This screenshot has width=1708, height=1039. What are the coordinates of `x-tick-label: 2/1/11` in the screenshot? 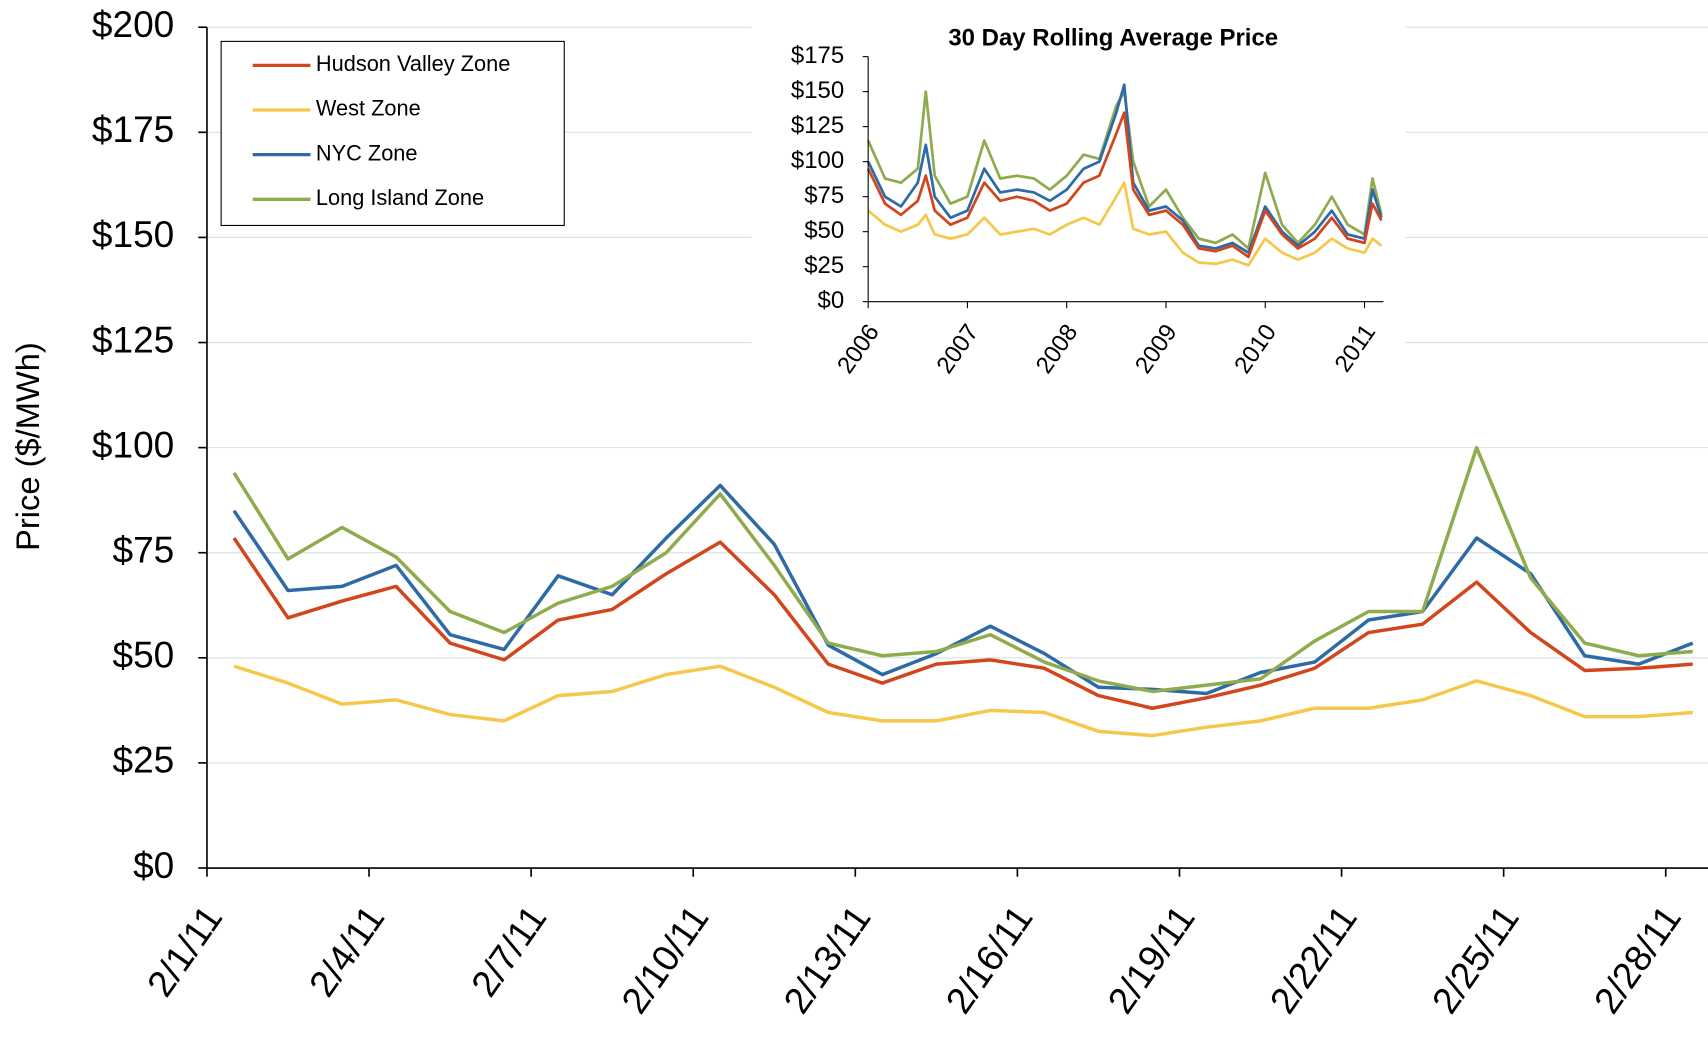 It's located at (184, 951).